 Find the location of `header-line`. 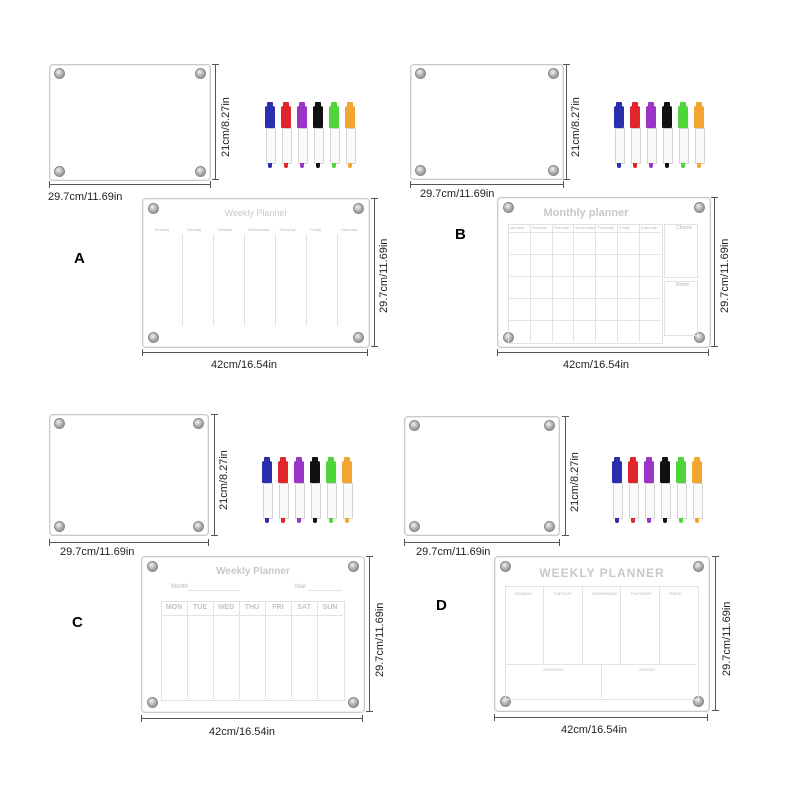

header-line is located at coordinates (252, 615).